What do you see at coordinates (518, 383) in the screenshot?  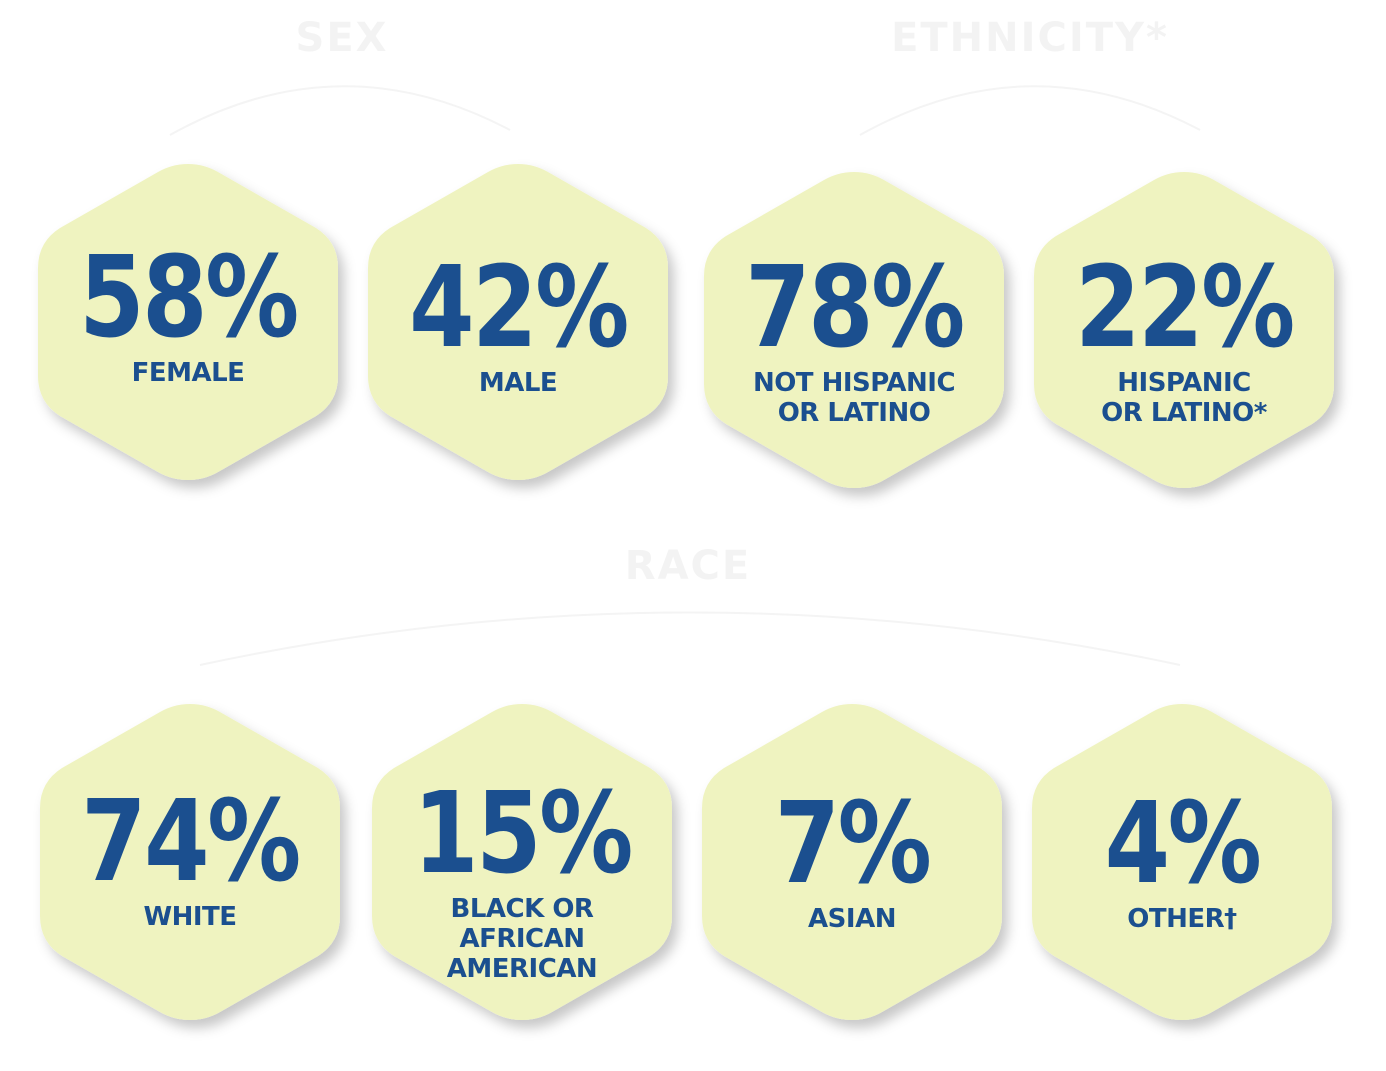 I see `stat-label: MALE` at bounding box center [518, 383].